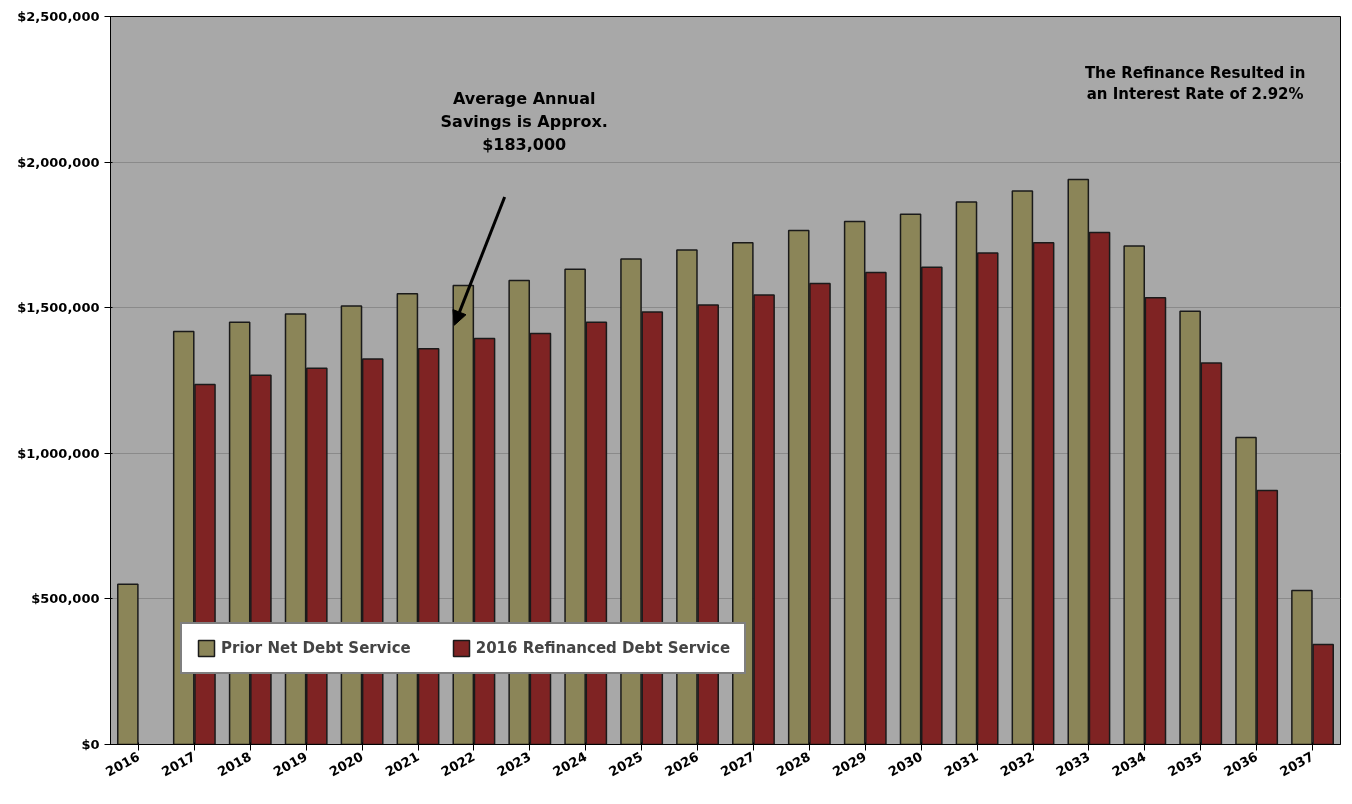 This screenshot has width=1352, height=804. What do you see at coordinates (603, 648) in the screenshot?
I see `legend-label: 2016 Refinanced Debt Service` at bounding box center [603, 648].